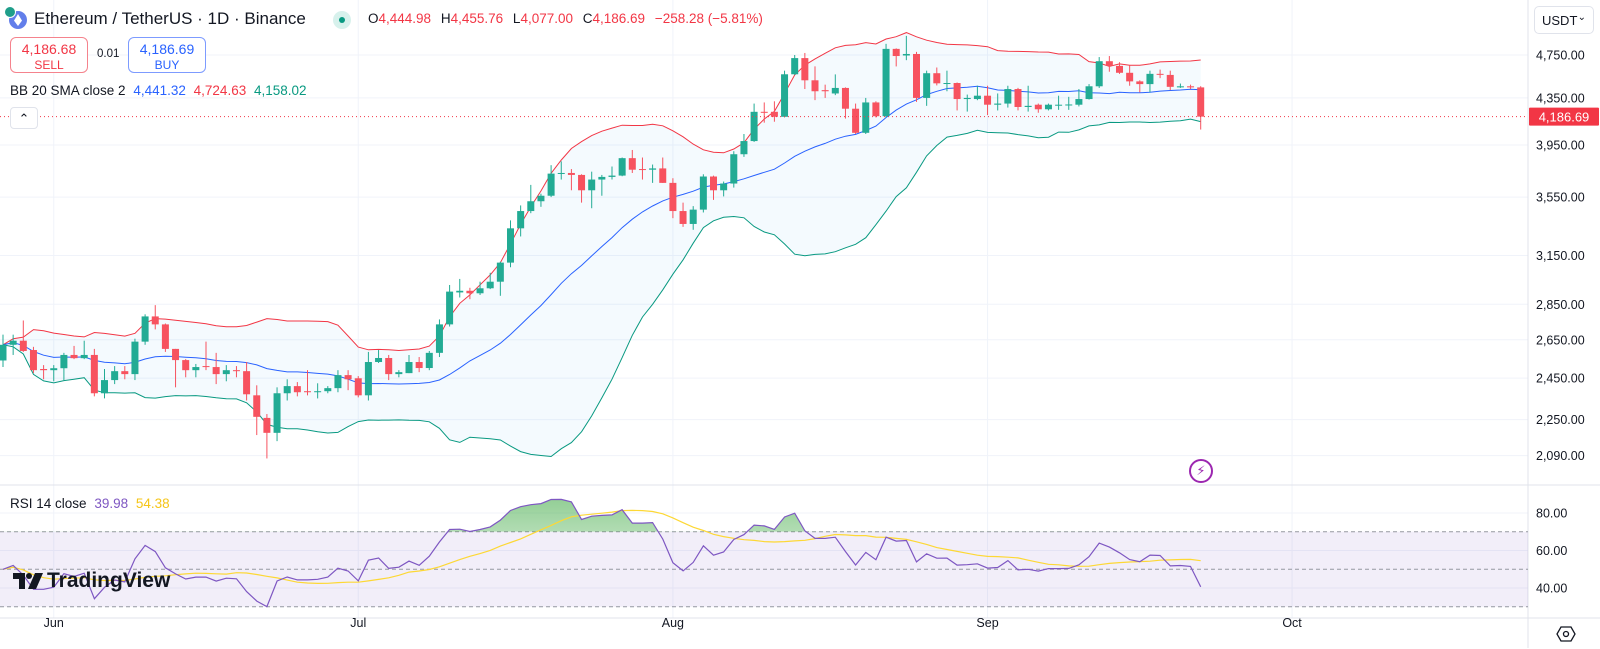 The height and width of the screenshot is (649, 1600). Describe the element at coordinates (28, 581) in the screenshot. I see `tradingview-logo-icon` at that location.